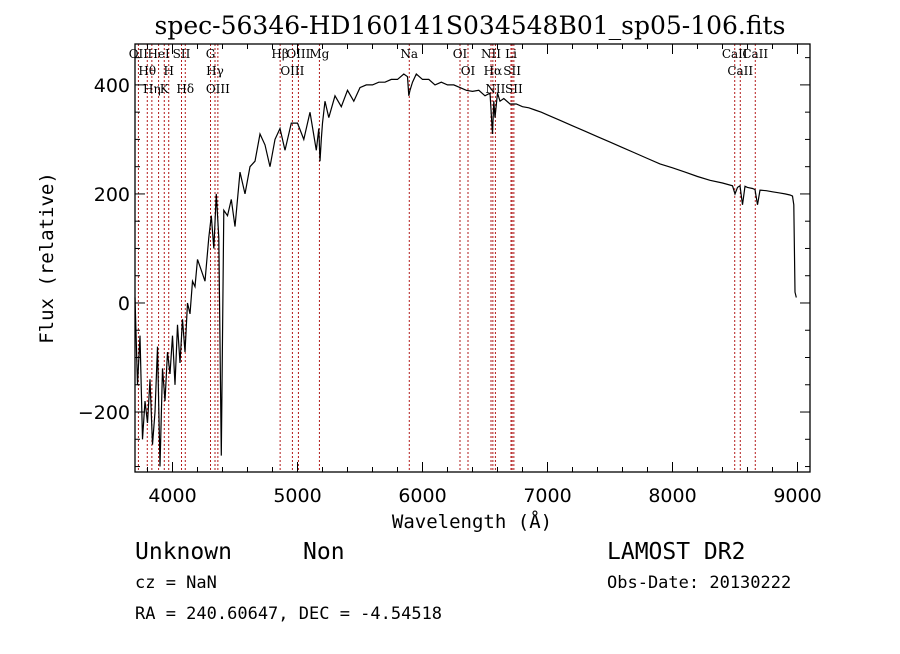 This screenshot has height=654, width=900. I want to click on line-marker-label: Hη, so click(152, 89).